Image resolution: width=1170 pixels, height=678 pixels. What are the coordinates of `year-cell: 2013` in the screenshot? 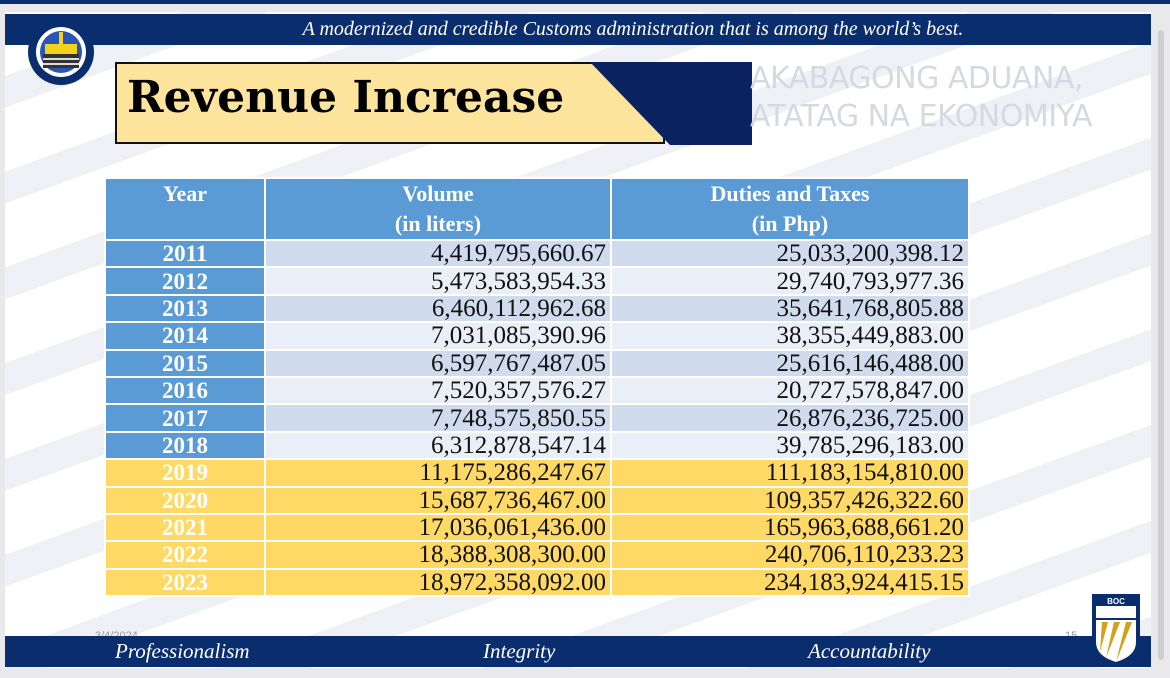 It's located at (185, 308).